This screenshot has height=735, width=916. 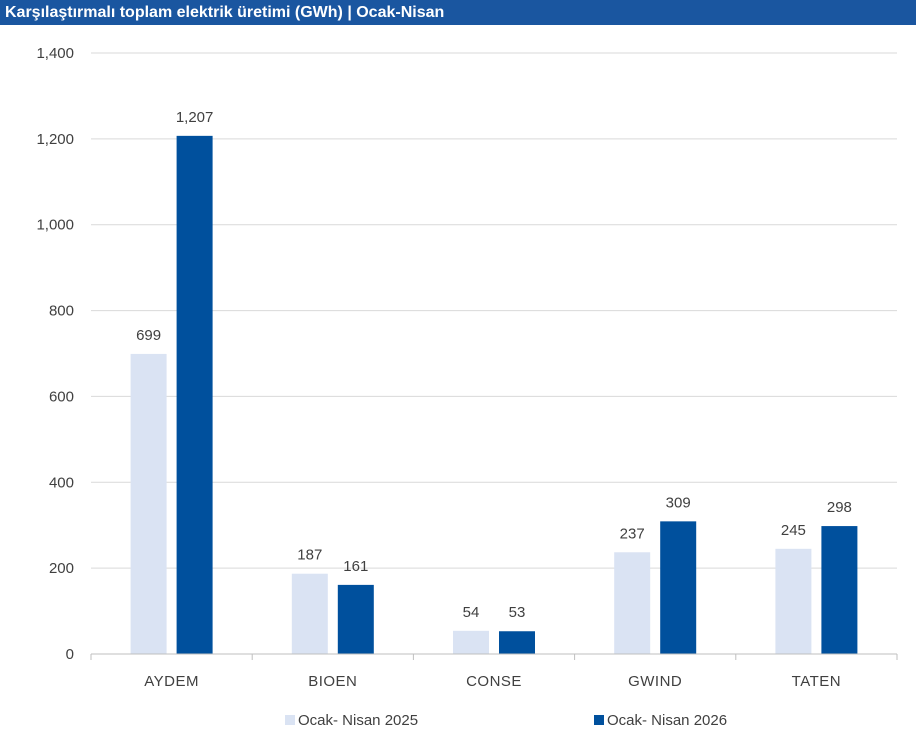 I want to click on legend-swatch-2026, so click(x=599, y=720).